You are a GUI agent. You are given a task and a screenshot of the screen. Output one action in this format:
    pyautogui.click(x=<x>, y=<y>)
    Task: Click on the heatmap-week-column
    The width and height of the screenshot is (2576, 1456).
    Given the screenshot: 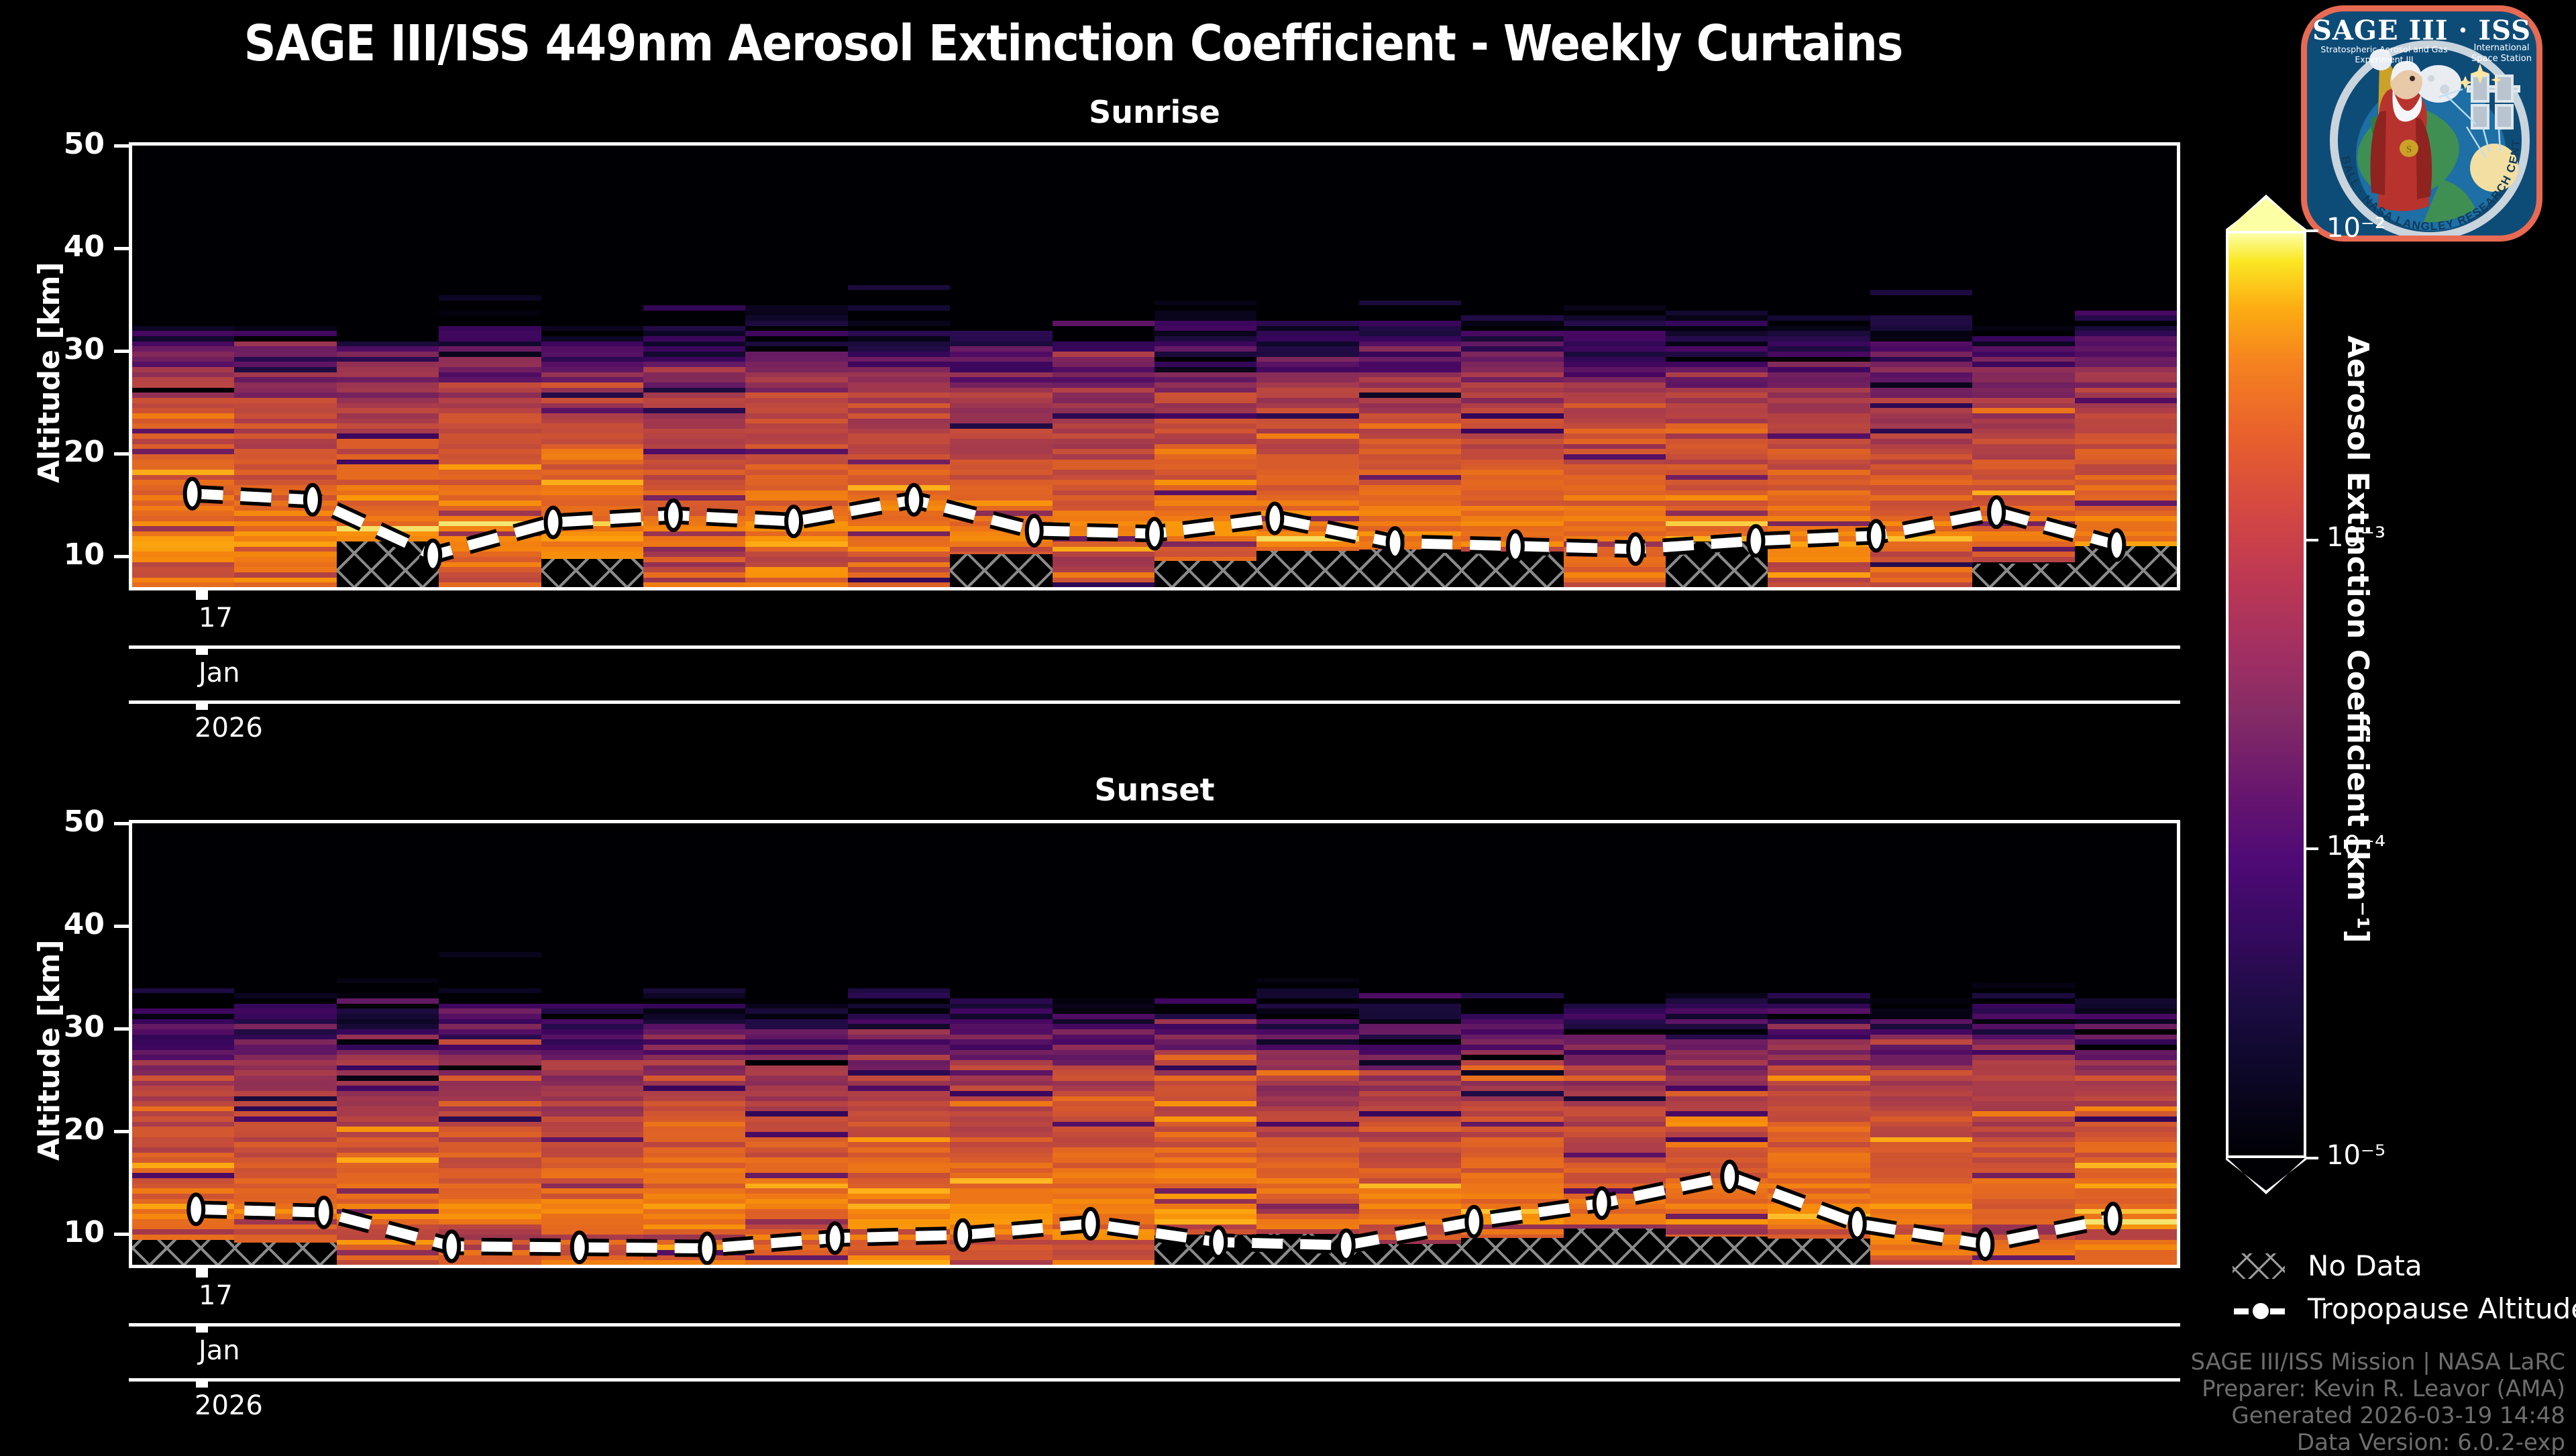 What is the action you would take?
    pyautogui.click(x=593, y=1044)
    